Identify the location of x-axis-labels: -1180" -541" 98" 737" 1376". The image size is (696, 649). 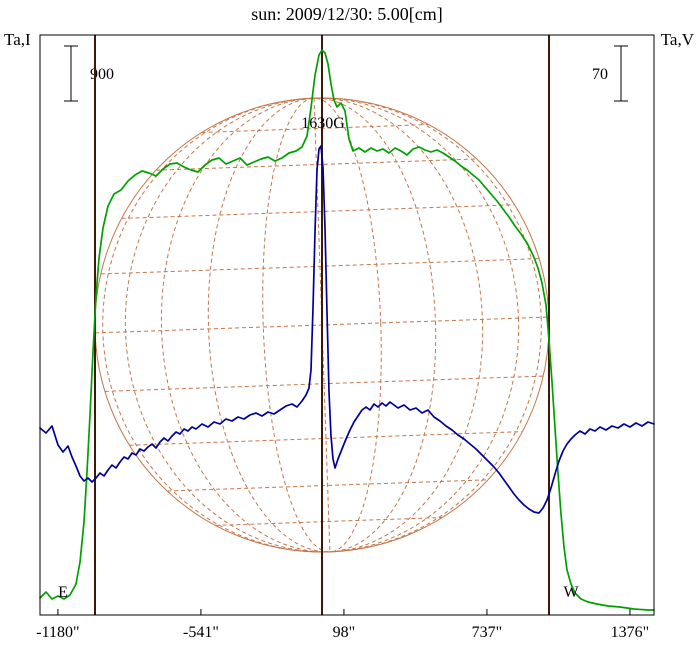
(342, 632).